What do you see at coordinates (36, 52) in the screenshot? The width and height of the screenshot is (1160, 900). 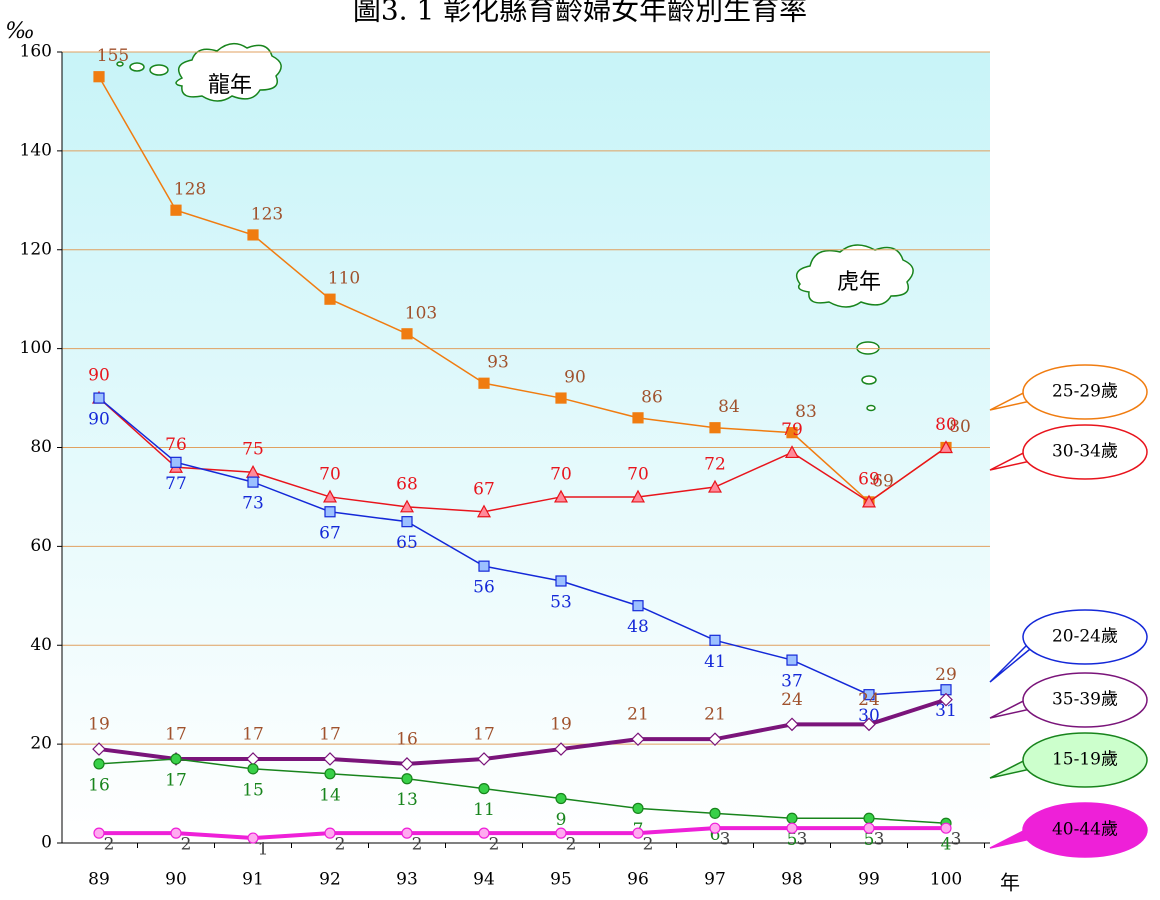 I see `y-tick-label: 160` at bounding box center [36, 52].